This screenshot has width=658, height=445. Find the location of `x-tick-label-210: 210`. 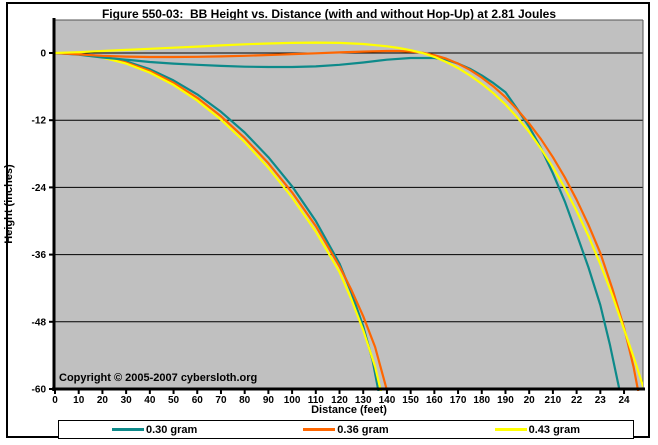

x-tick-label-210: 210 is located at coordinates (553, 400).